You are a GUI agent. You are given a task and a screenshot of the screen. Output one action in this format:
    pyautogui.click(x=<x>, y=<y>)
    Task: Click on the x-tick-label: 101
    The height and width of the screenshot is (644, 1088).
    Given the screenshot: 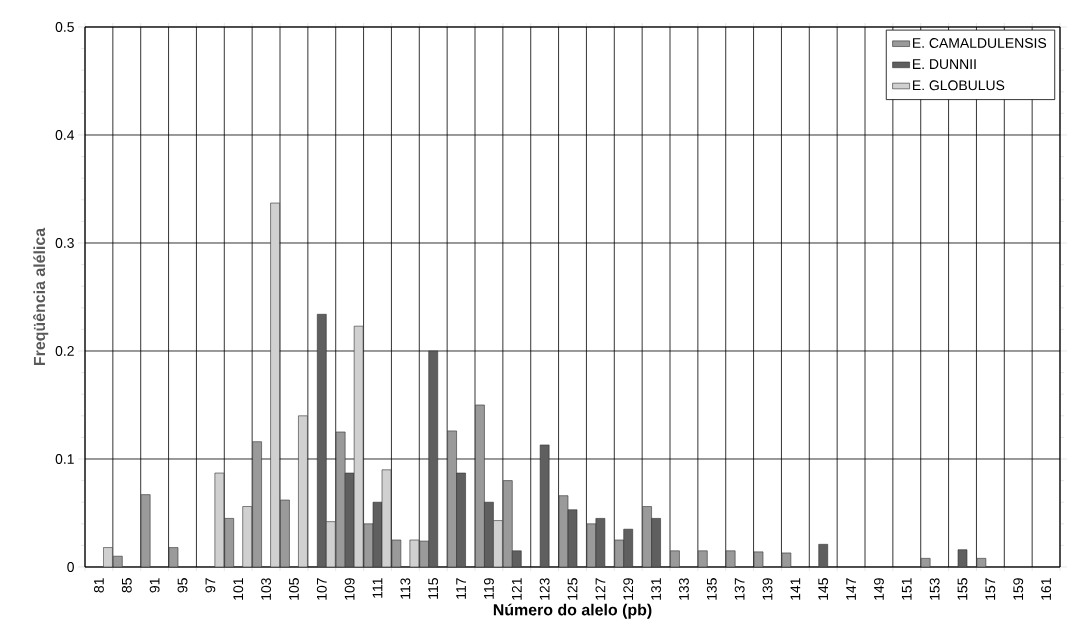 What is the action you would take?
    pyautogui.click(x=238, y=589)
    